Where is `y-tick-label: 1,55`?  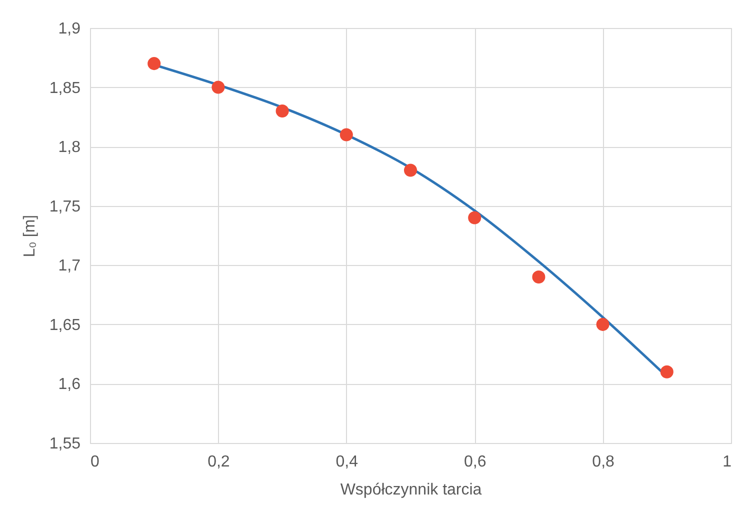
y-tick-label: 1,55 is located at coordinates (65, 444).